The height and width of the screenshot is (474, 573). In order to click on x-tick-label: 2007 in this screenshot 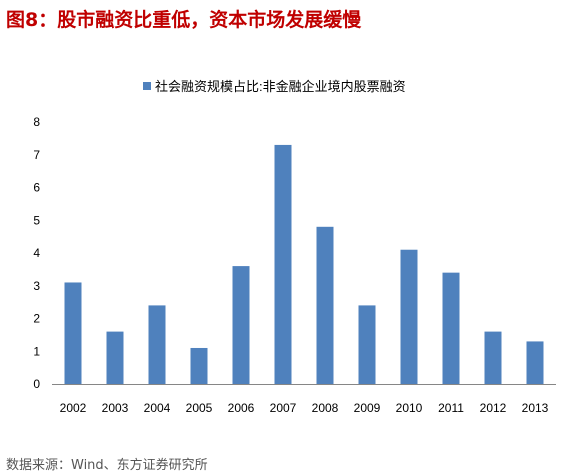, I will do `click(283, 408)`.